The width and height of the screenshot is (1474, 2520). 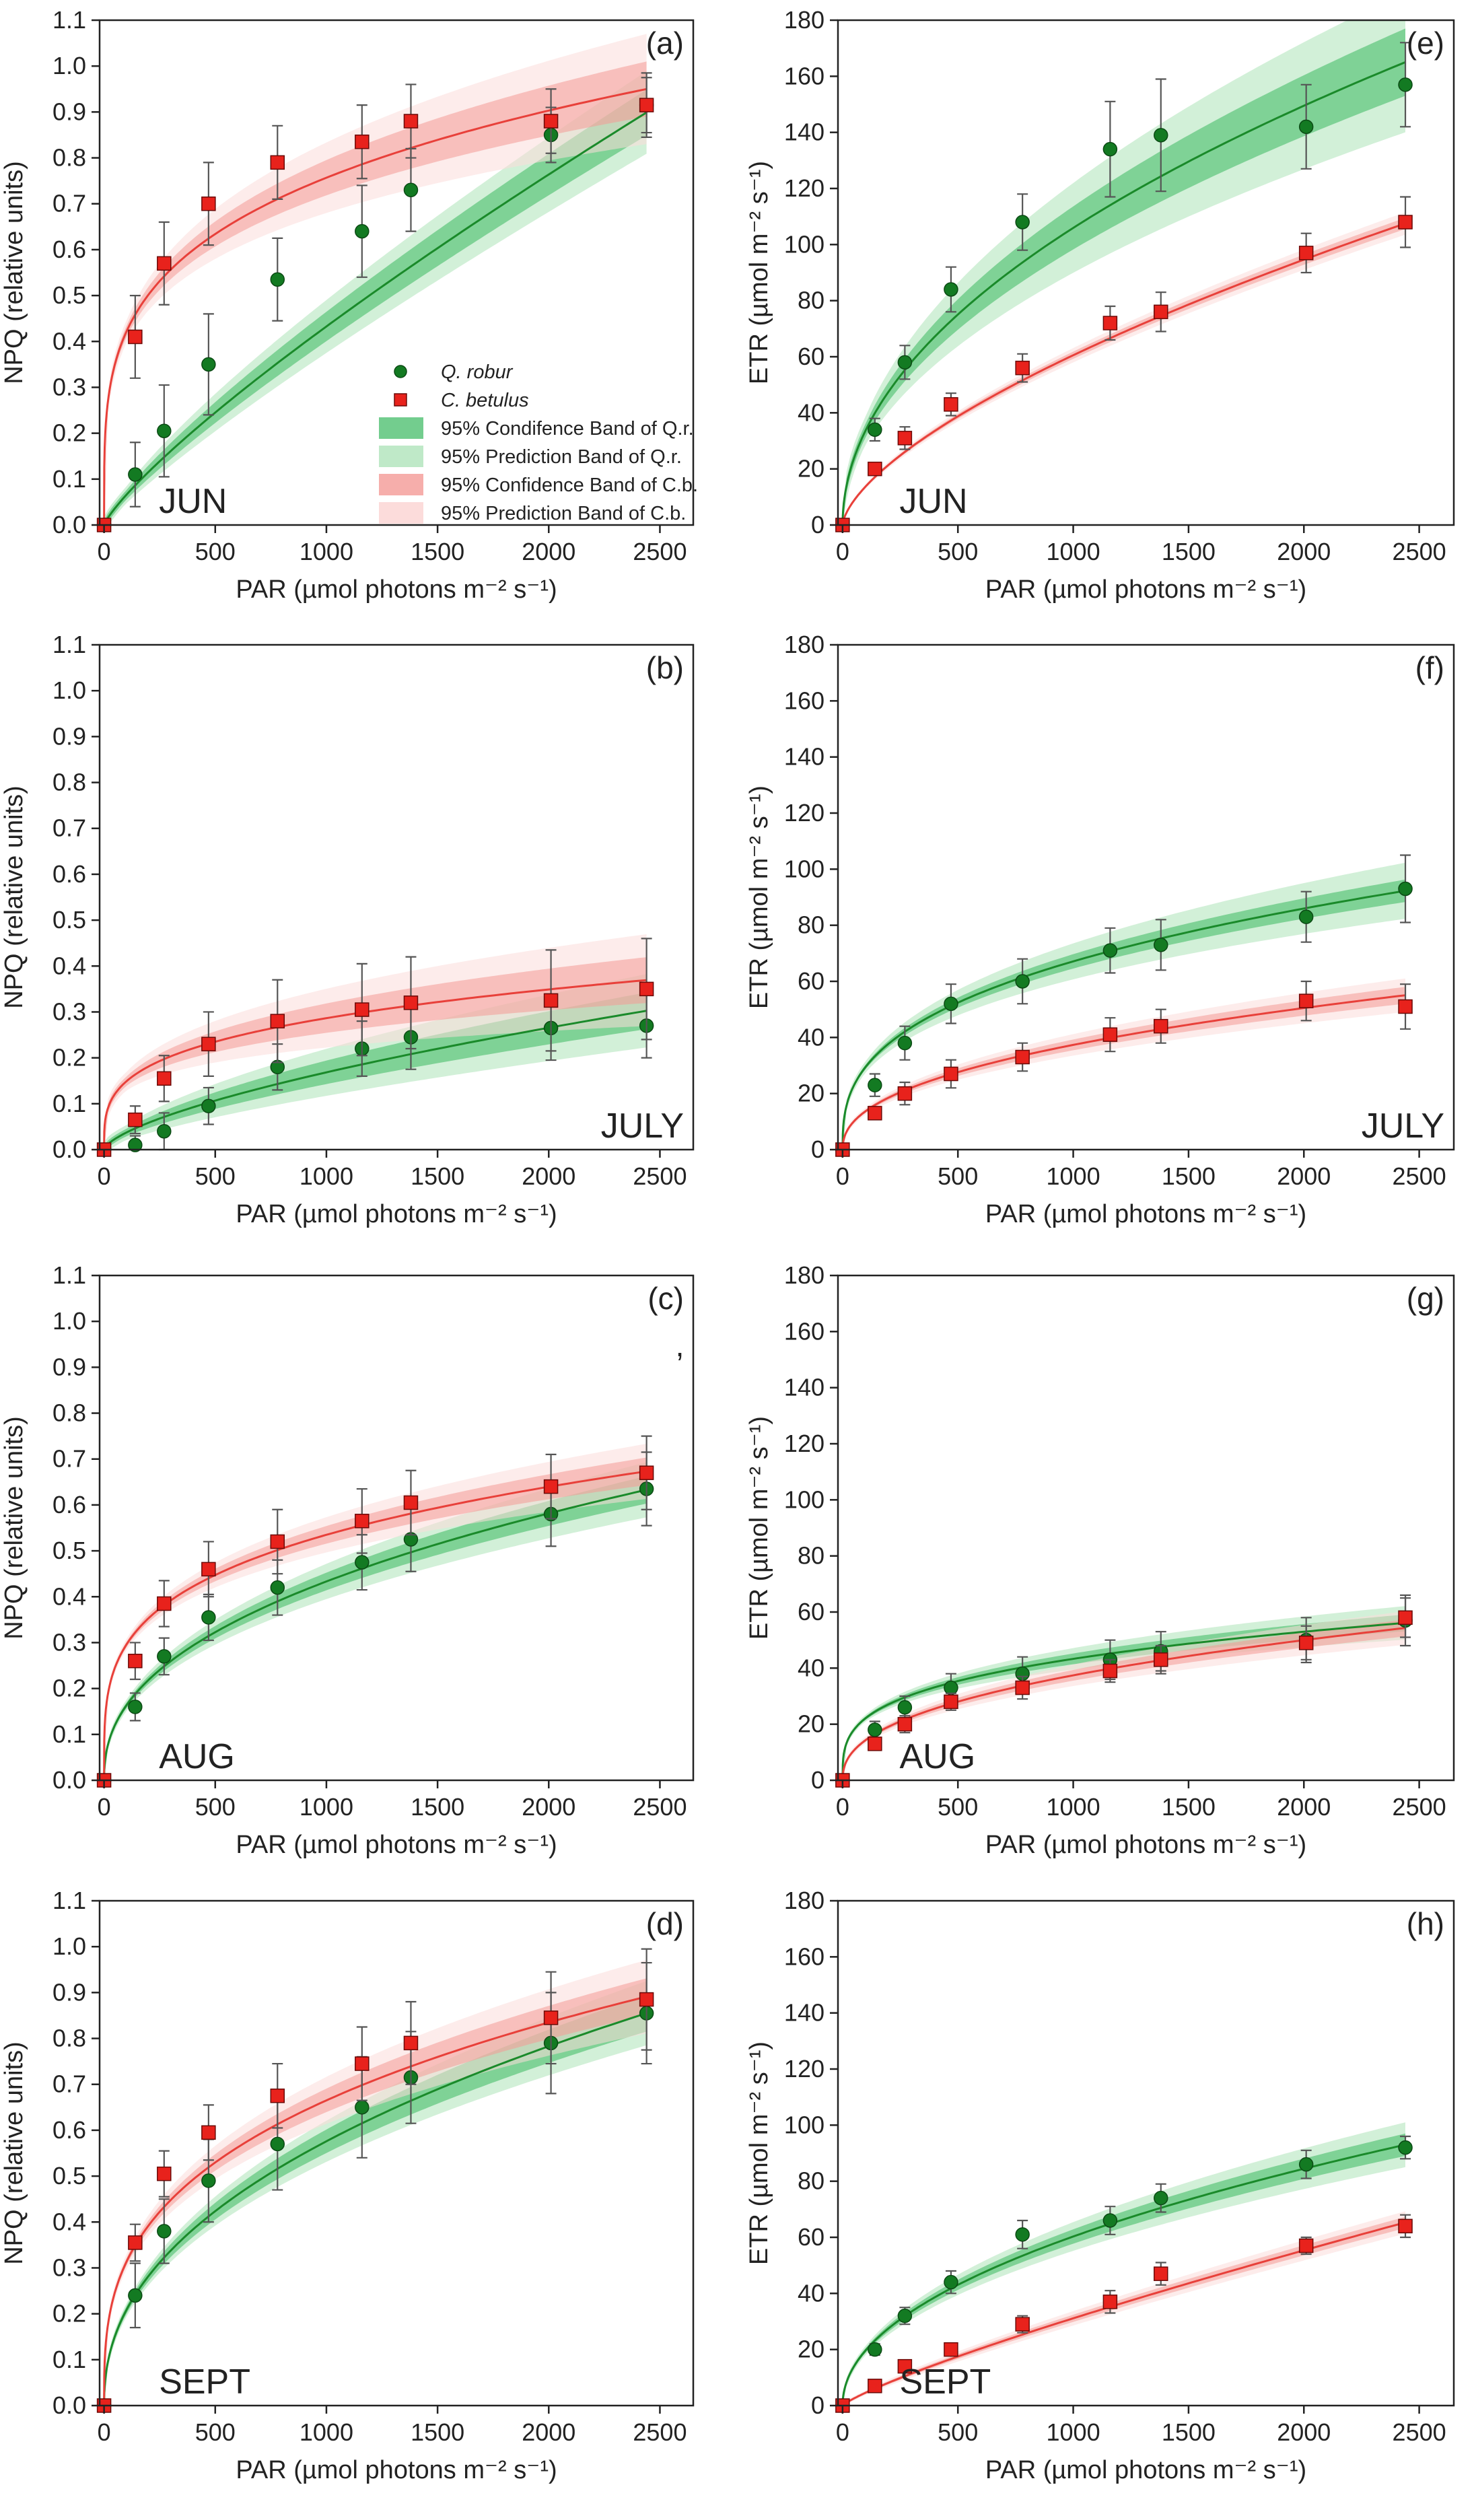 I want to click on x-tick-label: 500, so click(x=958, y=552).